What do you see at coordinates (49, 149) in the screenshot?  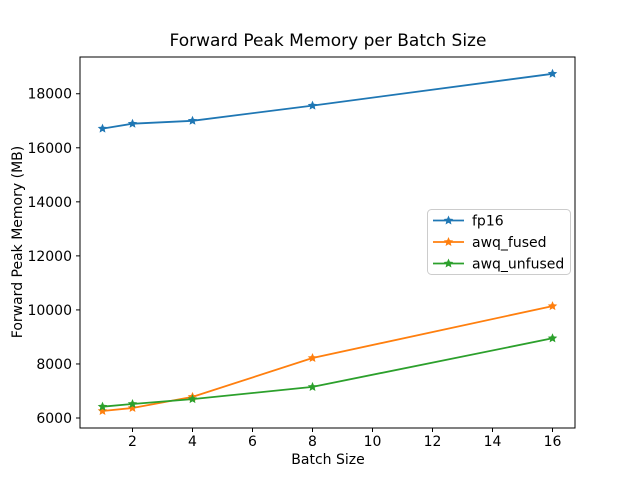 I see `y-tick-label: 16000` at bounding box center [49, 149].